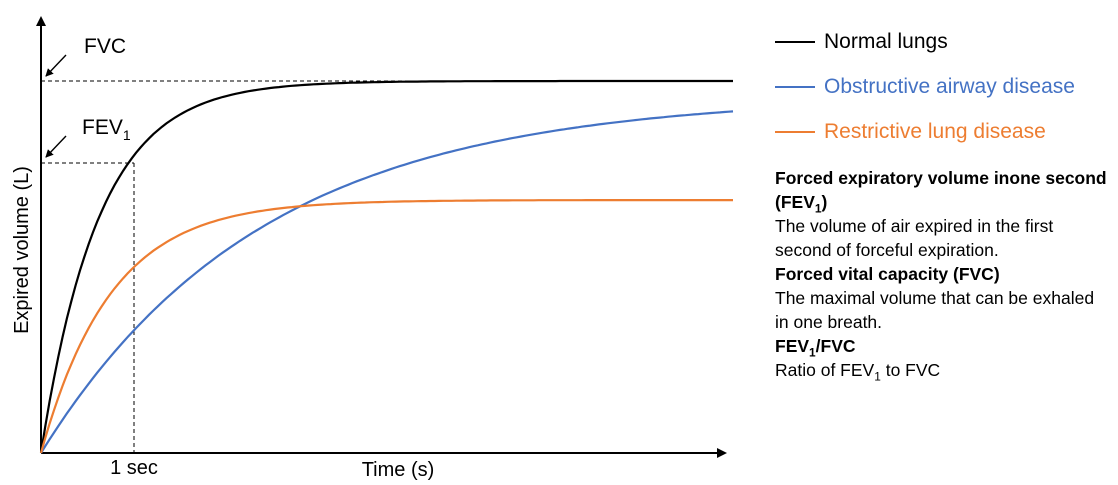 This screenshot has width=1118, height=485. I want to click on fev1-label: FEV1, so click(106, 129).